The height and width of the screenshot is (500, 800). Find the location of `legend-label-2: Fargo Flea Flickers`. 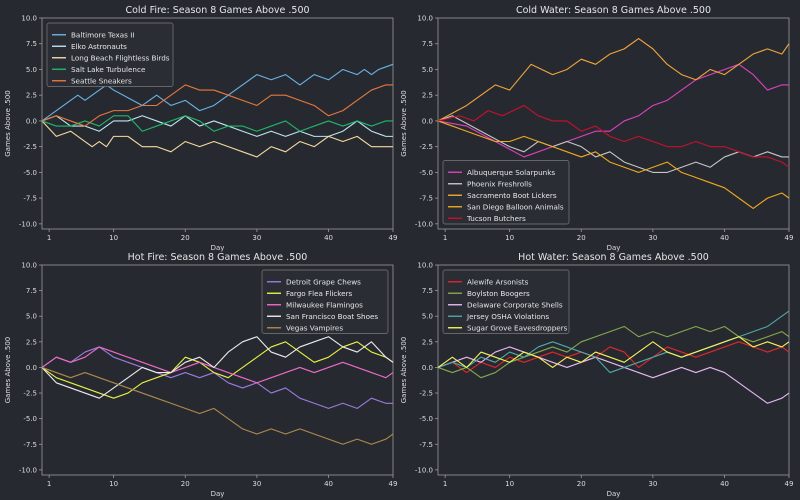

legend-label-2: Fargo Flea Flickers is located at coordinates (319, 293).